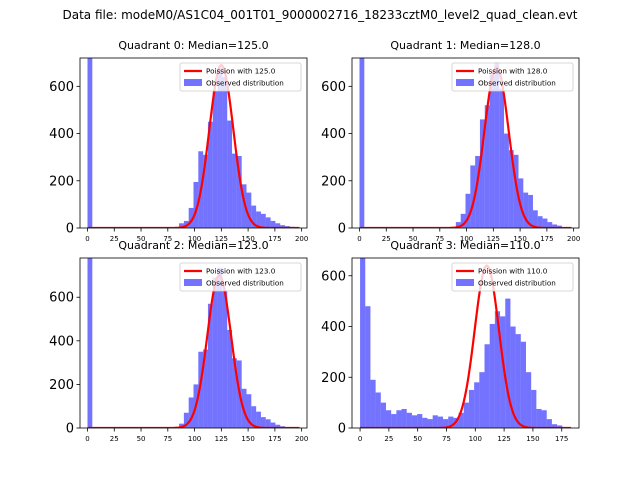  Describe the element at coordinates (193, 45) in the screenshot. I see `subplot-title: Quadrant 0: Median=125.0` at that location.